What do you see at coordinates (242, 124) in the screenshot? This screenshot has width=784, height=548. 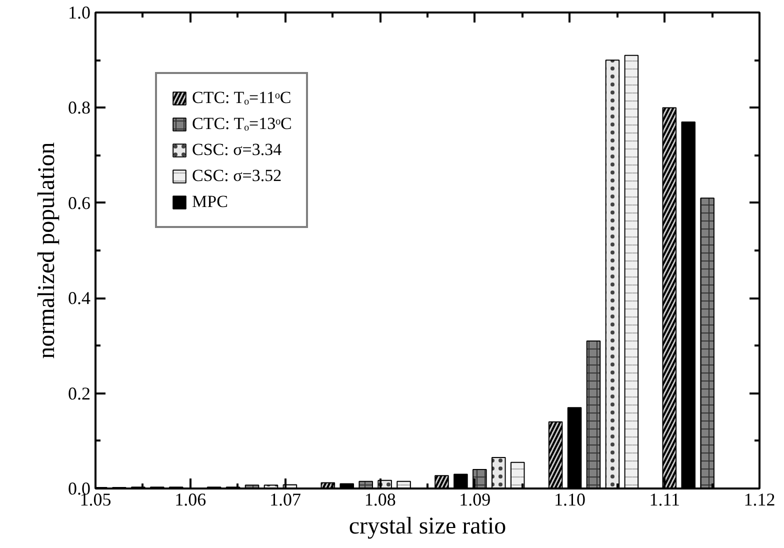 I see `legend-label: CTC: Tₒ=13ᵒC` at bounding box center [242, 124].